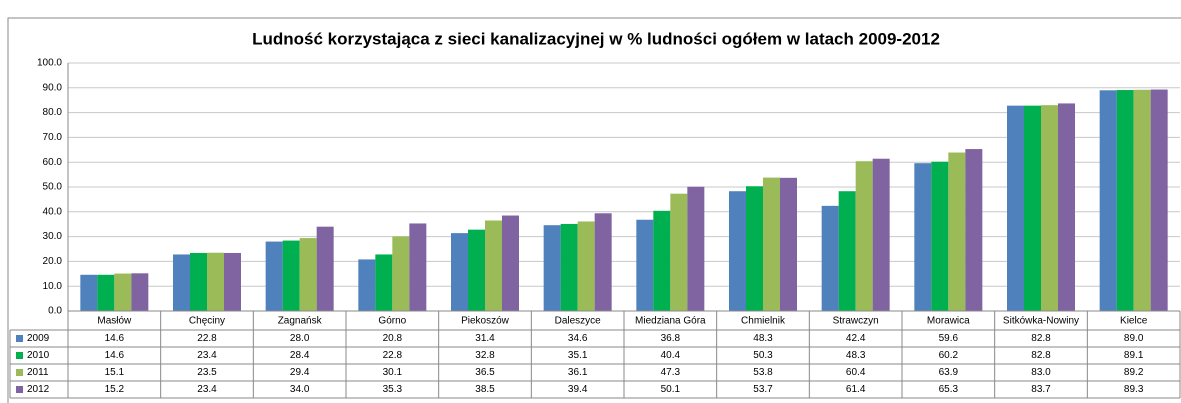 This screenshot has width=1181, height=403. What do you see at coordinates (115, 389) in the screenshot?
I see `data-label: 15.2` at bounding box center [115, 389].